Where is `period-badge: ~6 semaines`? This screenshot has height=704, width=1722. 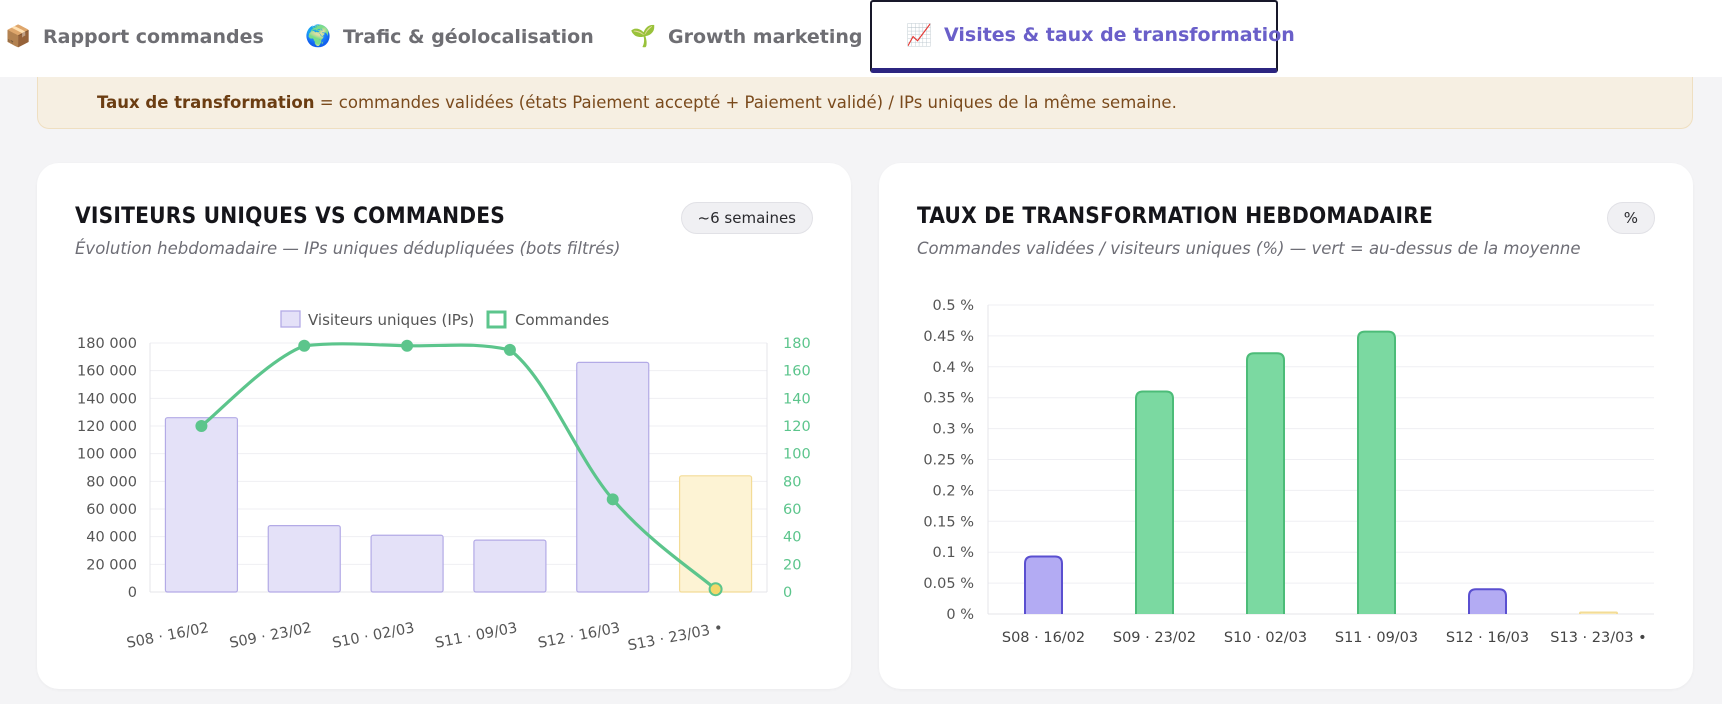 period-badge: ~6 semaines is located at coordinates (746, 218).